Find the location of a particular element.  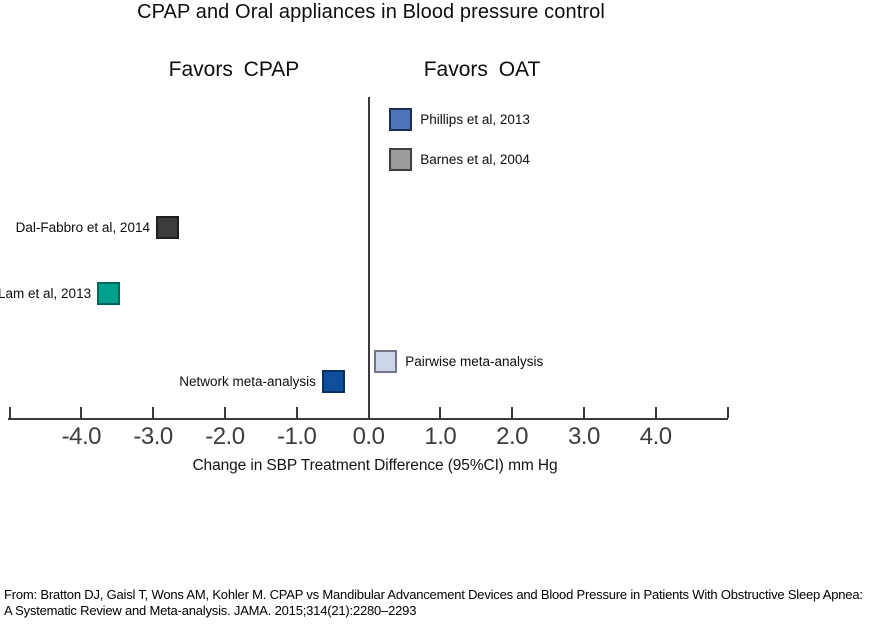

axis-tick-label: -1.0 is located at coordinates (297, 436).